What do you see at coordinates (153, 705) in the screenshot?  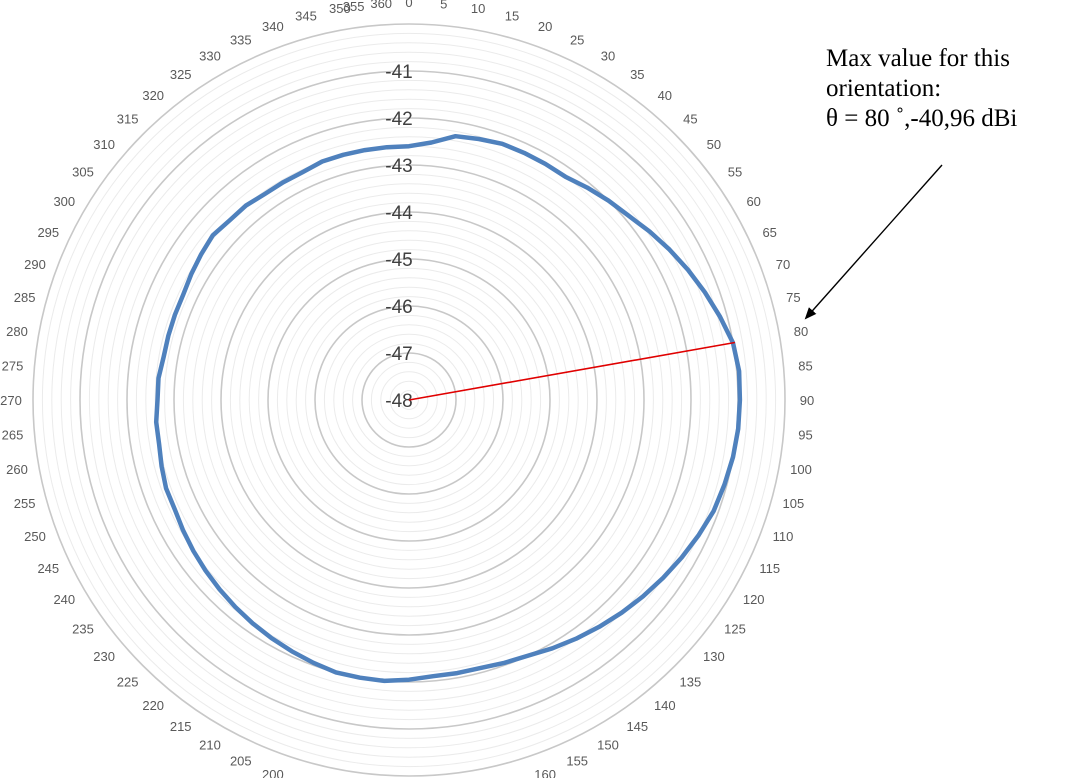 I see `angle-tick-label: 220` at bounding box center [153, 705].